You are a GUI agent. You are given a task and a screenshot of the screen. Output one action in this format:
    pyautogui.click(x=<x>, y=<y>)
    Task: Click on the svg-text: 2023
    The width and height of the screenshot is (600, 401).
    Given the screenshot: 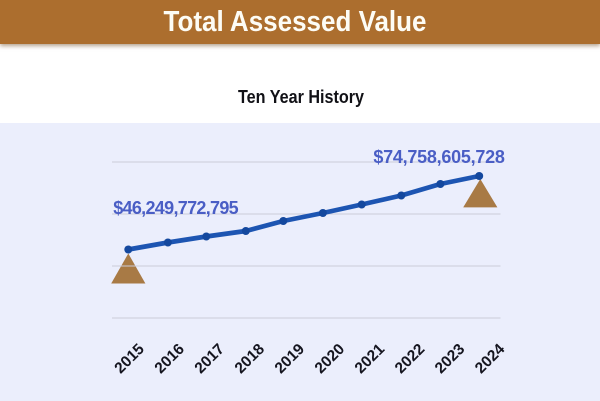 What is the action you would take?
    pyautogui.click(x=450, y=358)
    